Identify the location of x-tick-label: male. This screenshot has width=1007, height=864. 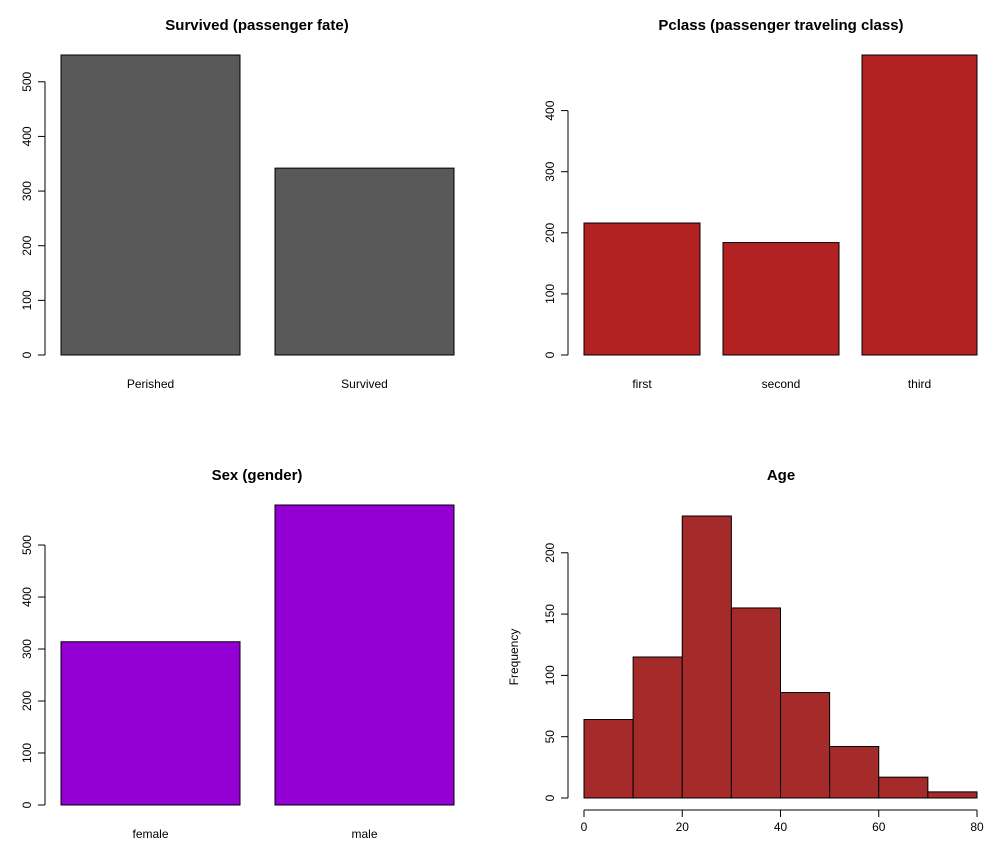
(364, 834).